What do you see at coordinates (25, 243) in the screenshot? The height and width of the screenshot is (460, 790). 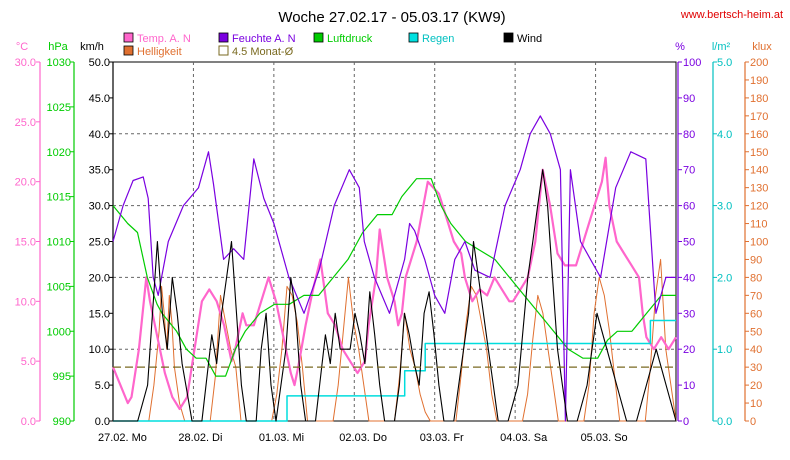 I see `temp-axis-tick-label: 15.0` at bounding box center [25, 243].